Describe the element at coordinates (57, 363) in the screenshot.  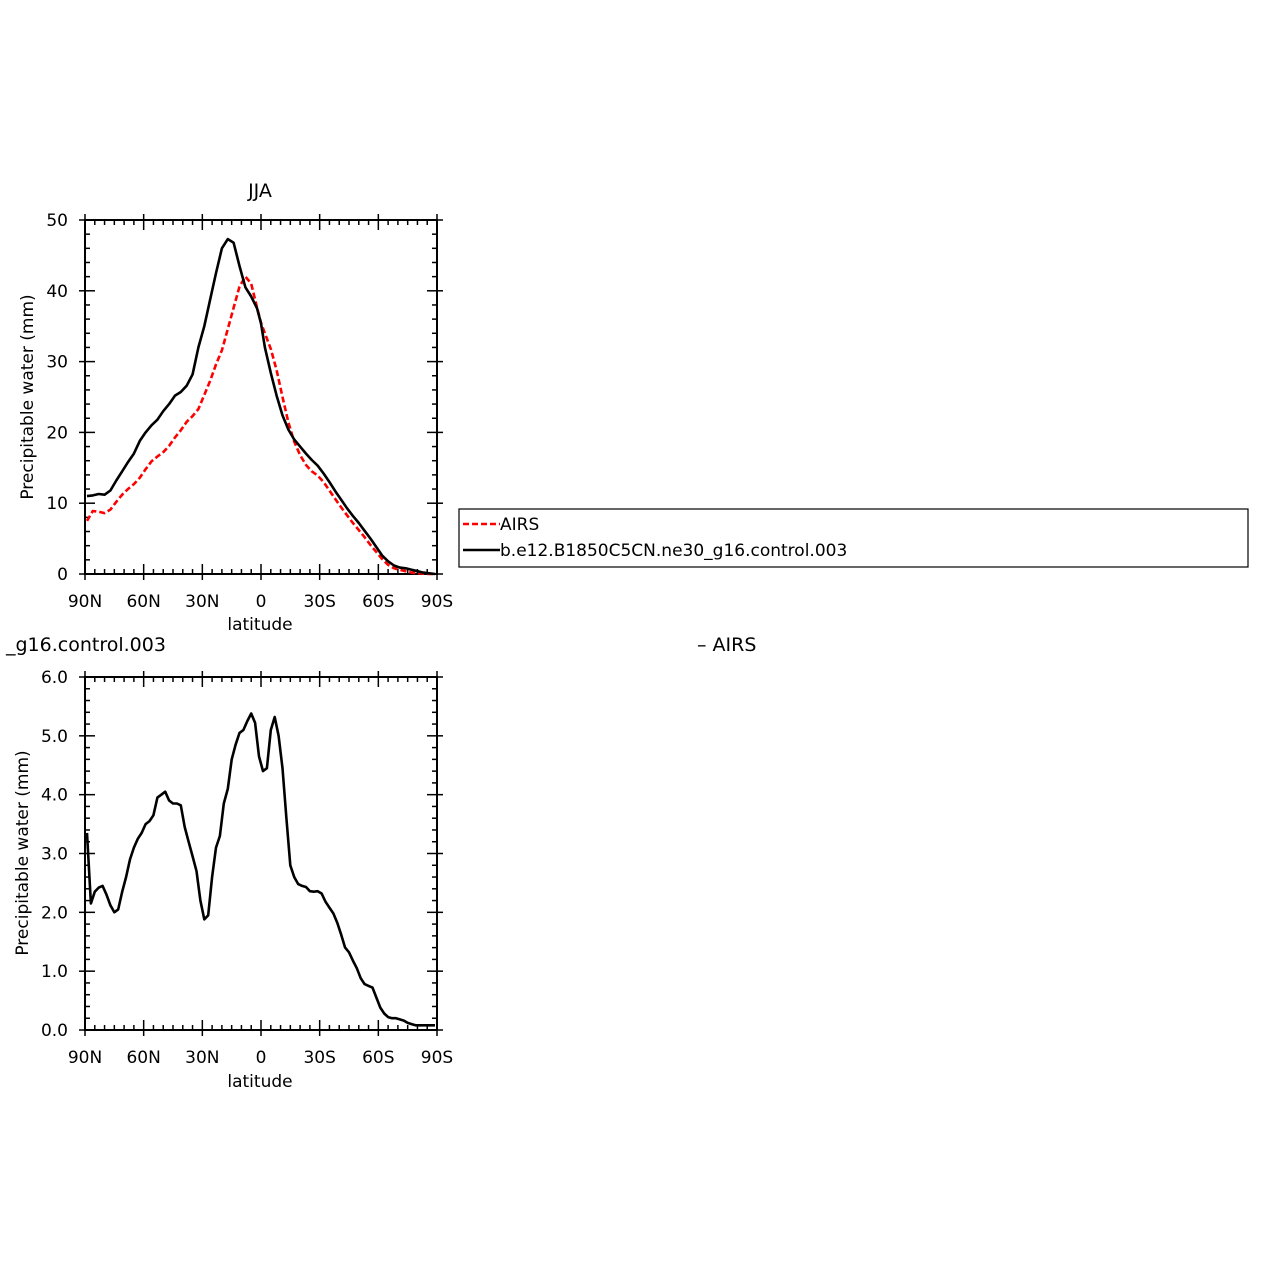
I see `top-y-tick-label: 30` at that location.